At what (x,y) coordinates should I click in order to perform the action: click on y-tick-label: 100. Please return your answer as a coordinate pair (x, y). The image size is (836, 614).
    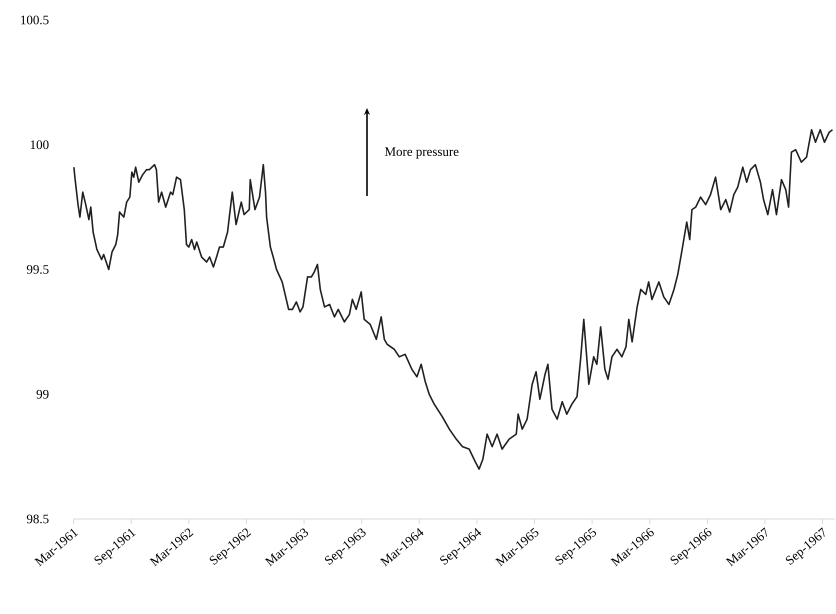
    Looking at the image, I should click on (39, 145).